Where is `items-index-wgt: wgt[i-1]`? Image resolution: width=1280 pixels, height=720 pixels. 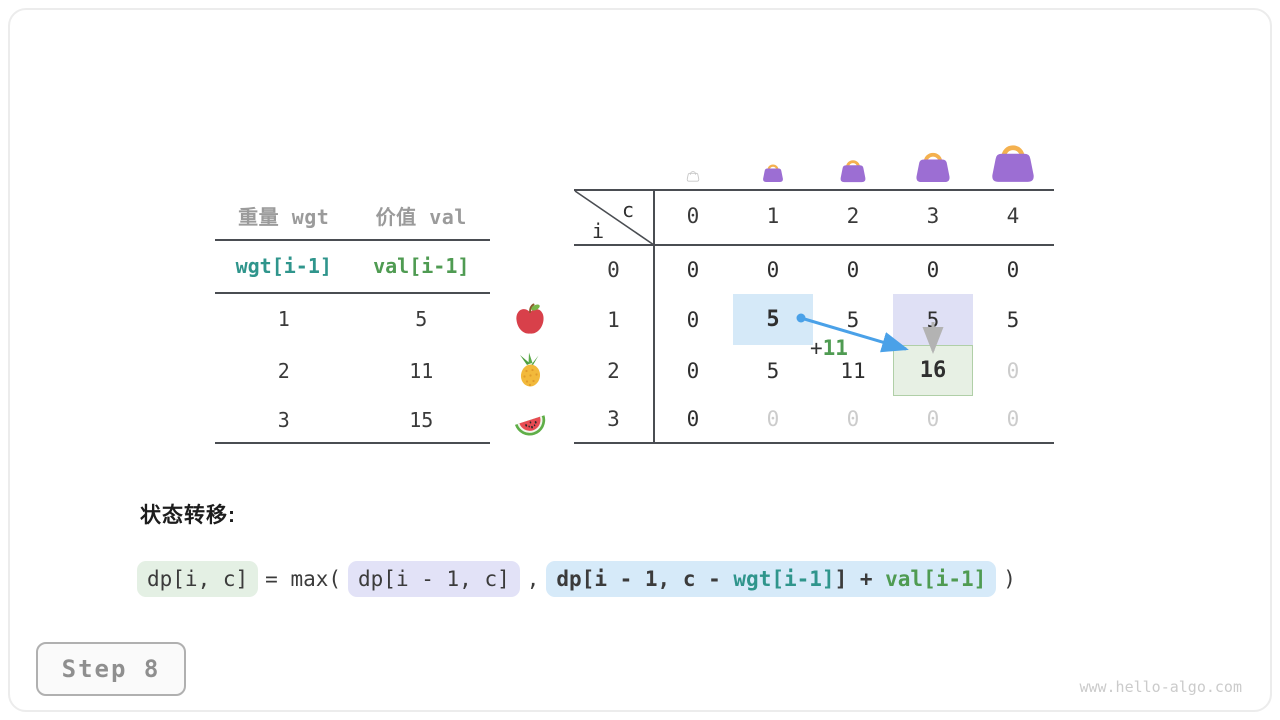 items-index-wgt: wgt[i-1] is located at coordinates (283, 266).